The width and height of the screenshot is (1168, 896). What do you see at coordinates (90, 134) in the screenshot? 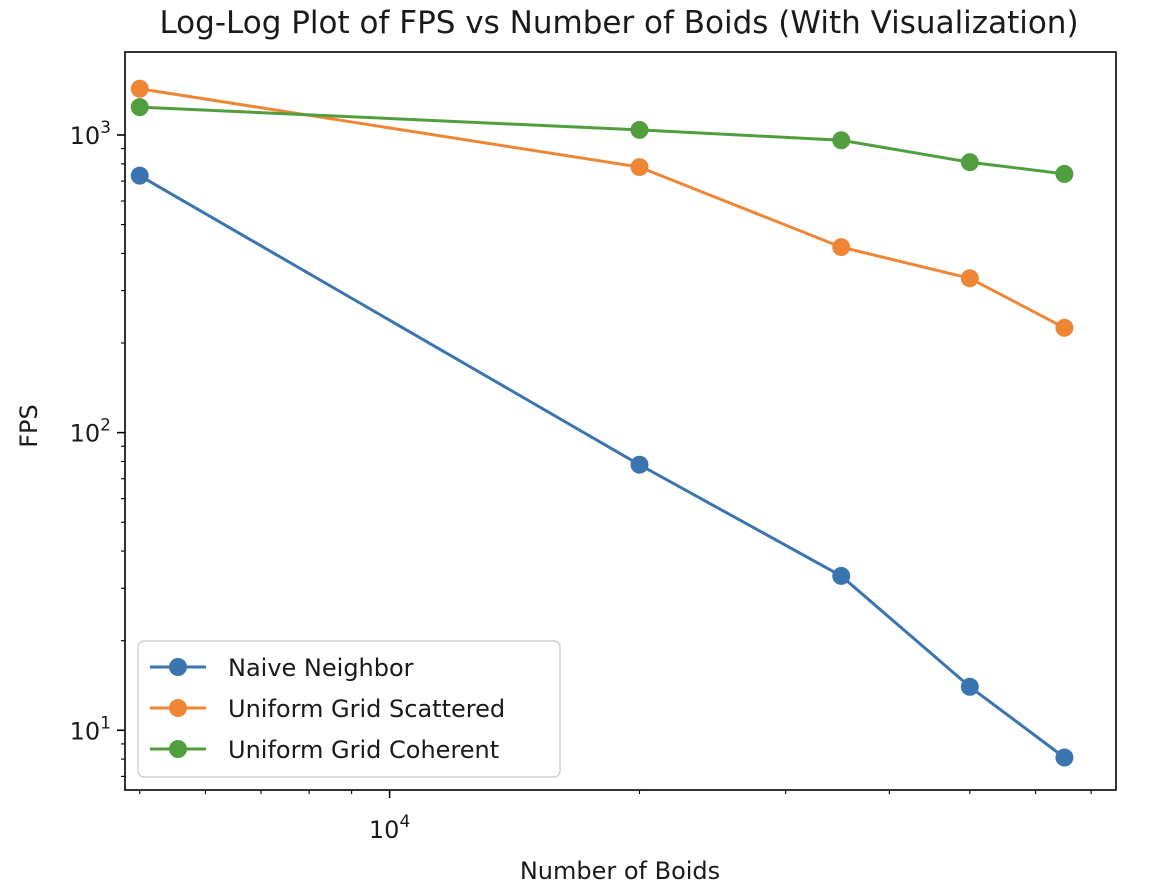
I see `y-tick-label: 10³` at bounding box center [90, 134].